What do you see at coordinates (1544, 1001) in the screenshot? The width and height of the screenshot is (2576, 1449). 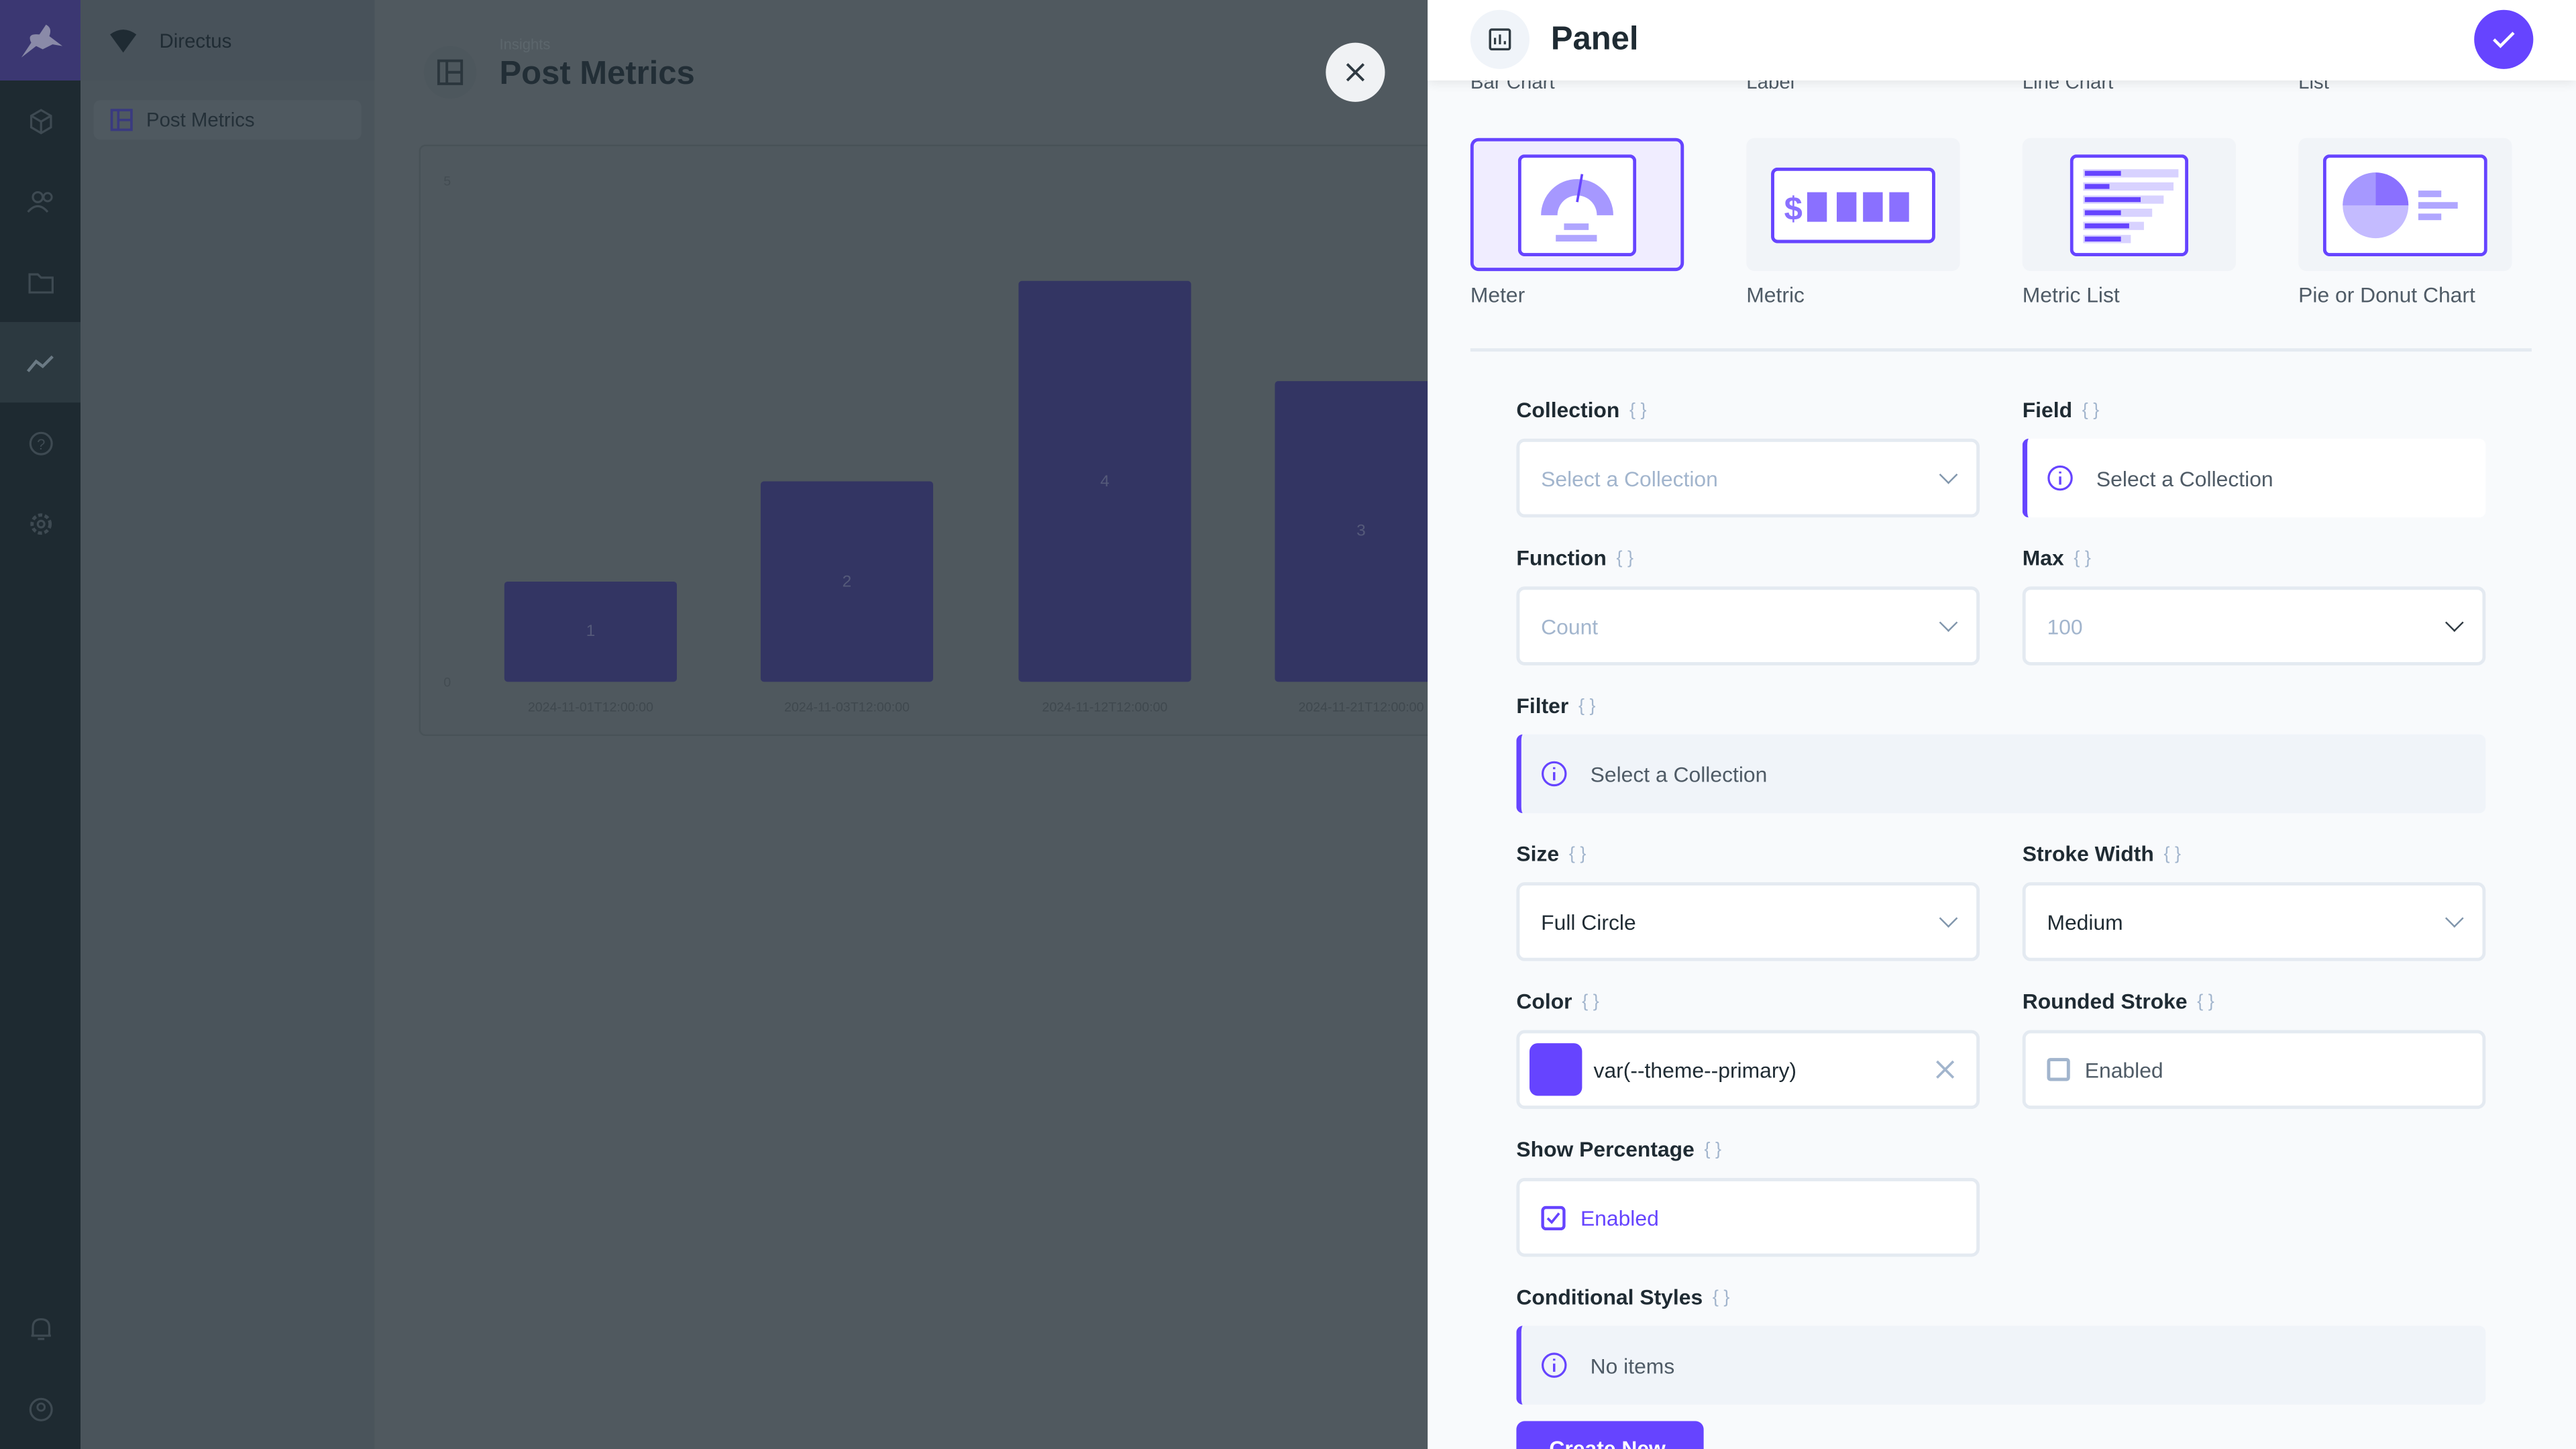 I see `label-text: Color` at bounding box center [1544, 1001].